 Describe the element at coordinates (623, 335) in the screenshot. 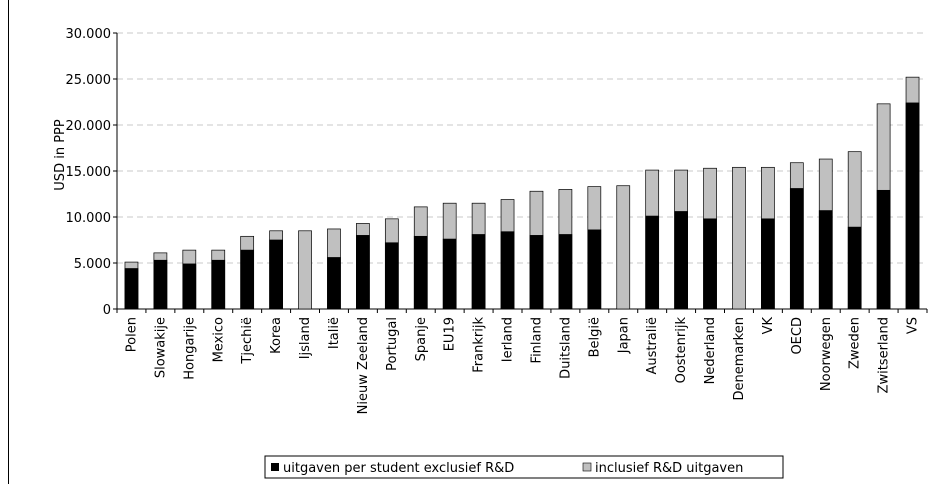

I see `x-category-label: Japan` at that location.